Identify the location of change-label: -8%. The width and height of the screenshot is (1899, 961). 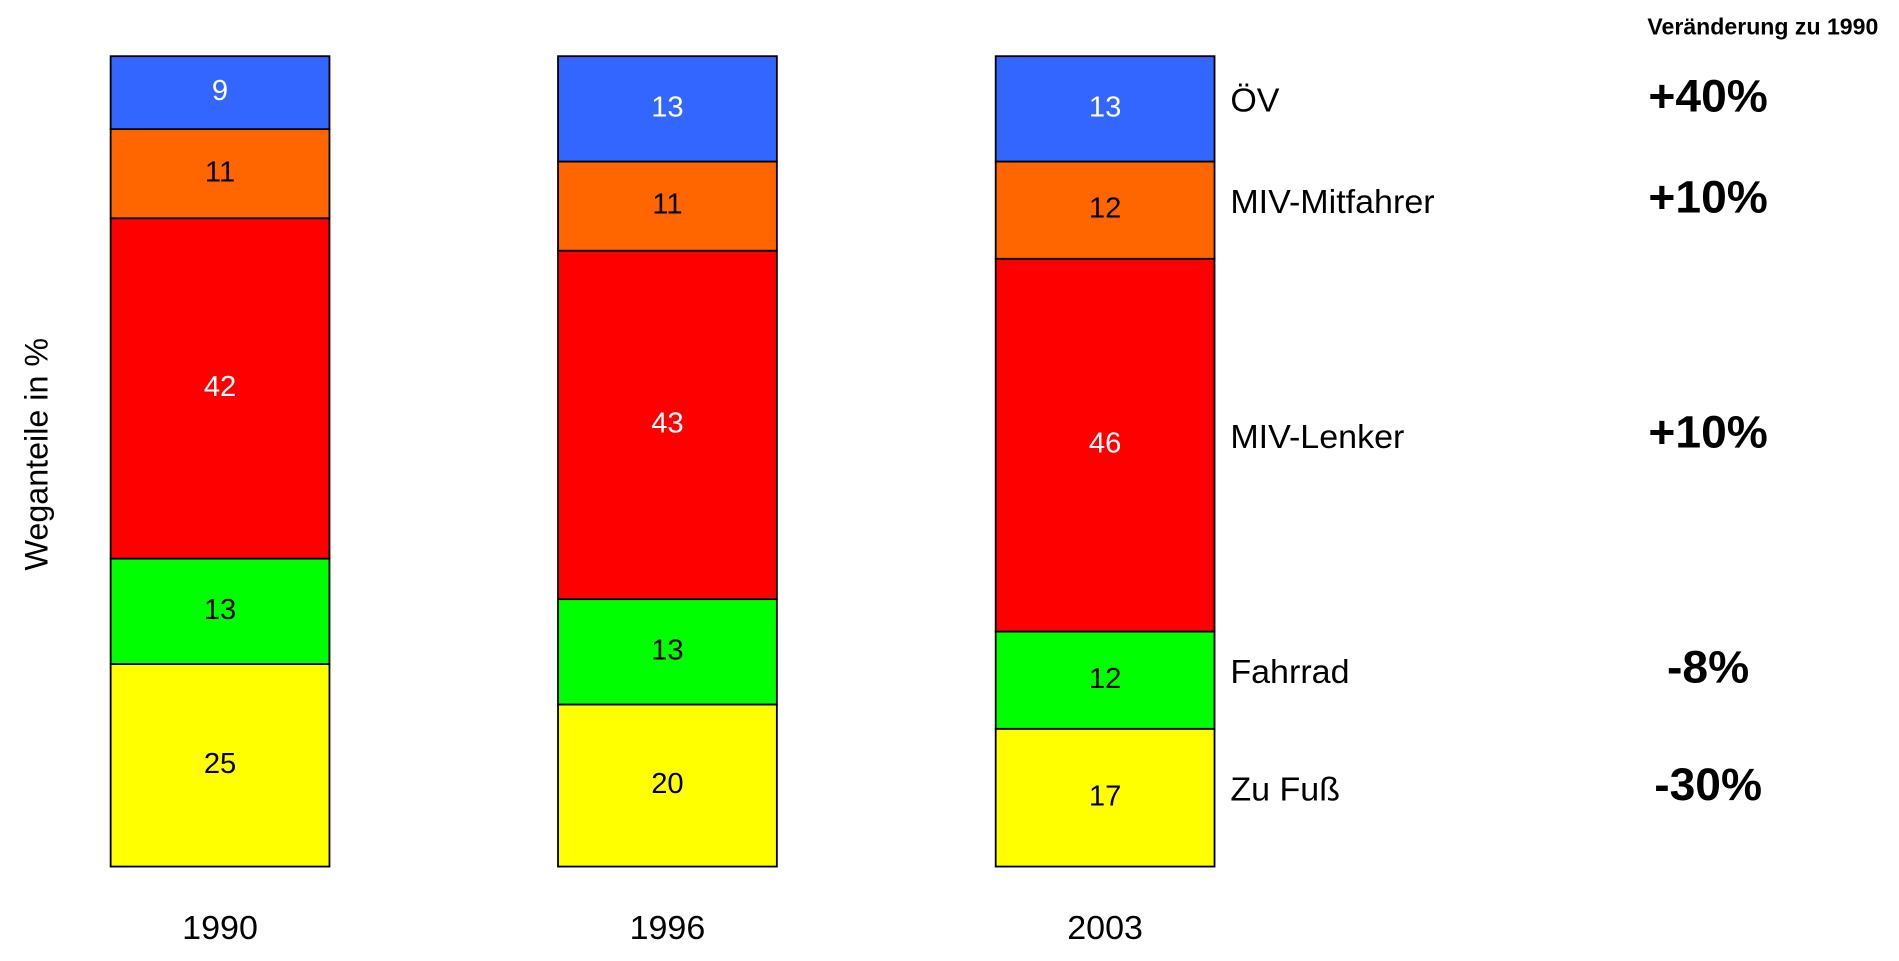
(1708, 667).